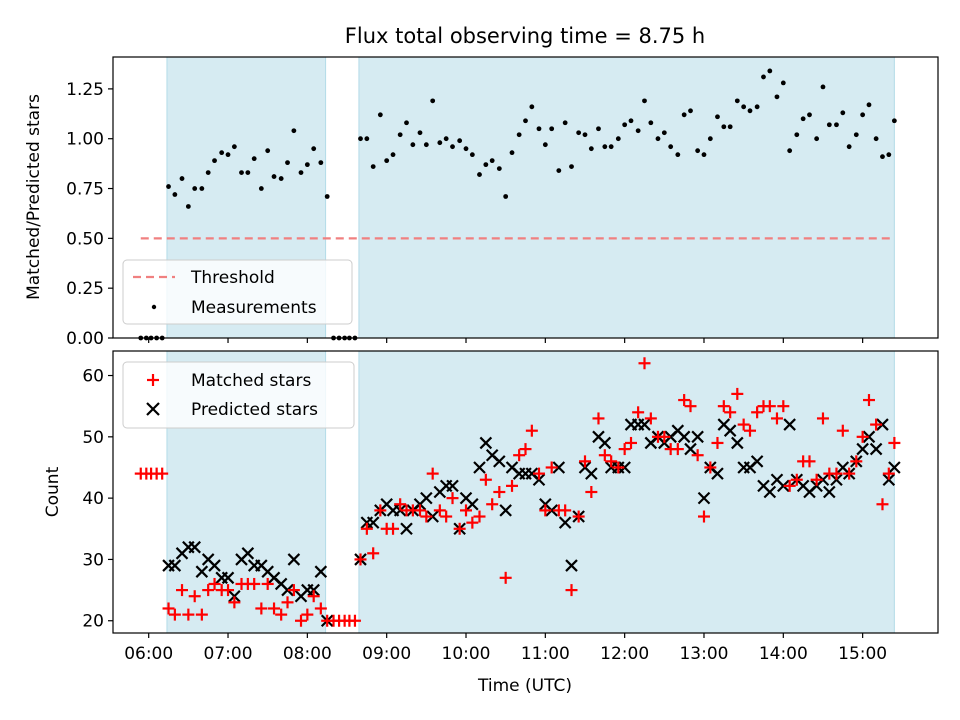  Describe the element at coordinates (154, 307) in the screenshot. I see `legend-measurements-swatch` at that location.